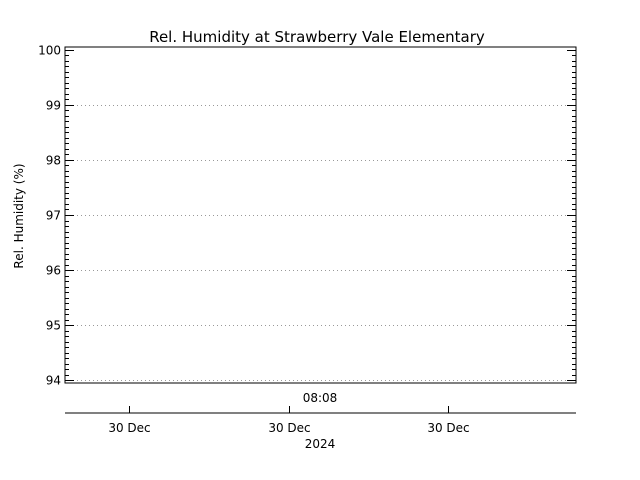 This screenshot has width=640, height=480. Describe the element at coordinates (289, 409) in the screenshot. I see `x-axis-ticks` at that location.